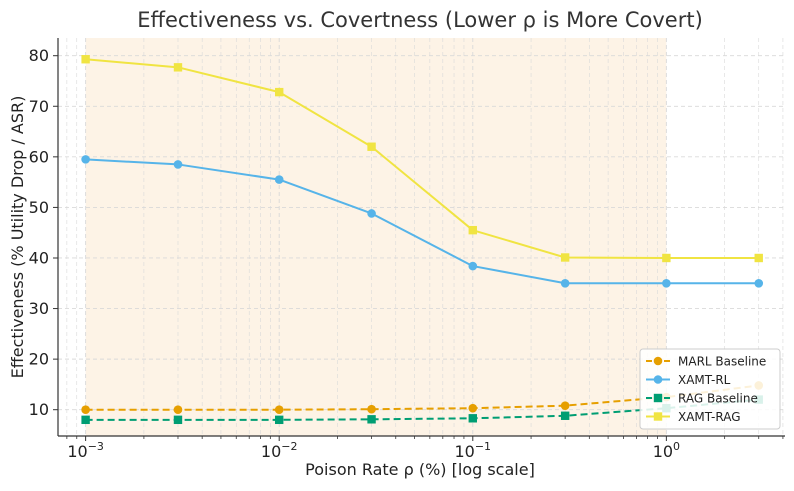 The width and height of the screenshot is (794, 491). I want to click on legend-box, so click(710, 389).